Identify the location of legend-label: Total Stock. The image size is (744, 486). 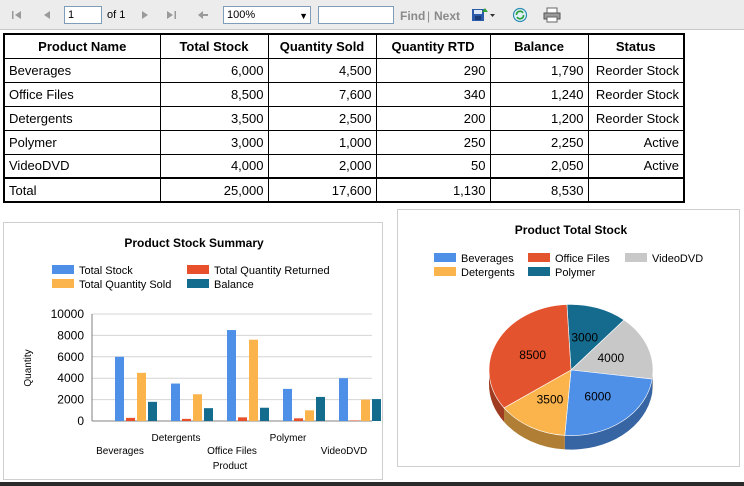
(106, 271).